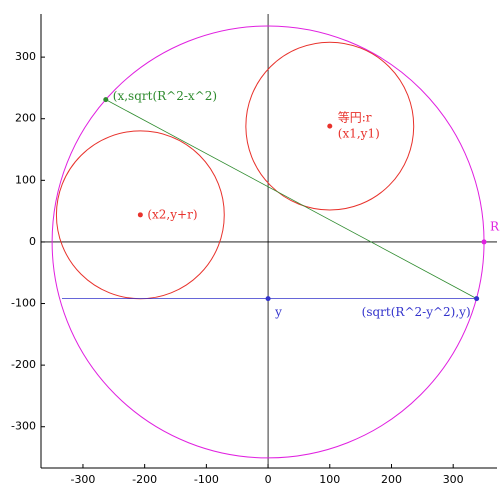  What do you see at coordinates (23, 303) in the screenshot?
I see `y-tick-label: -100` at bounding box center [23, 303].